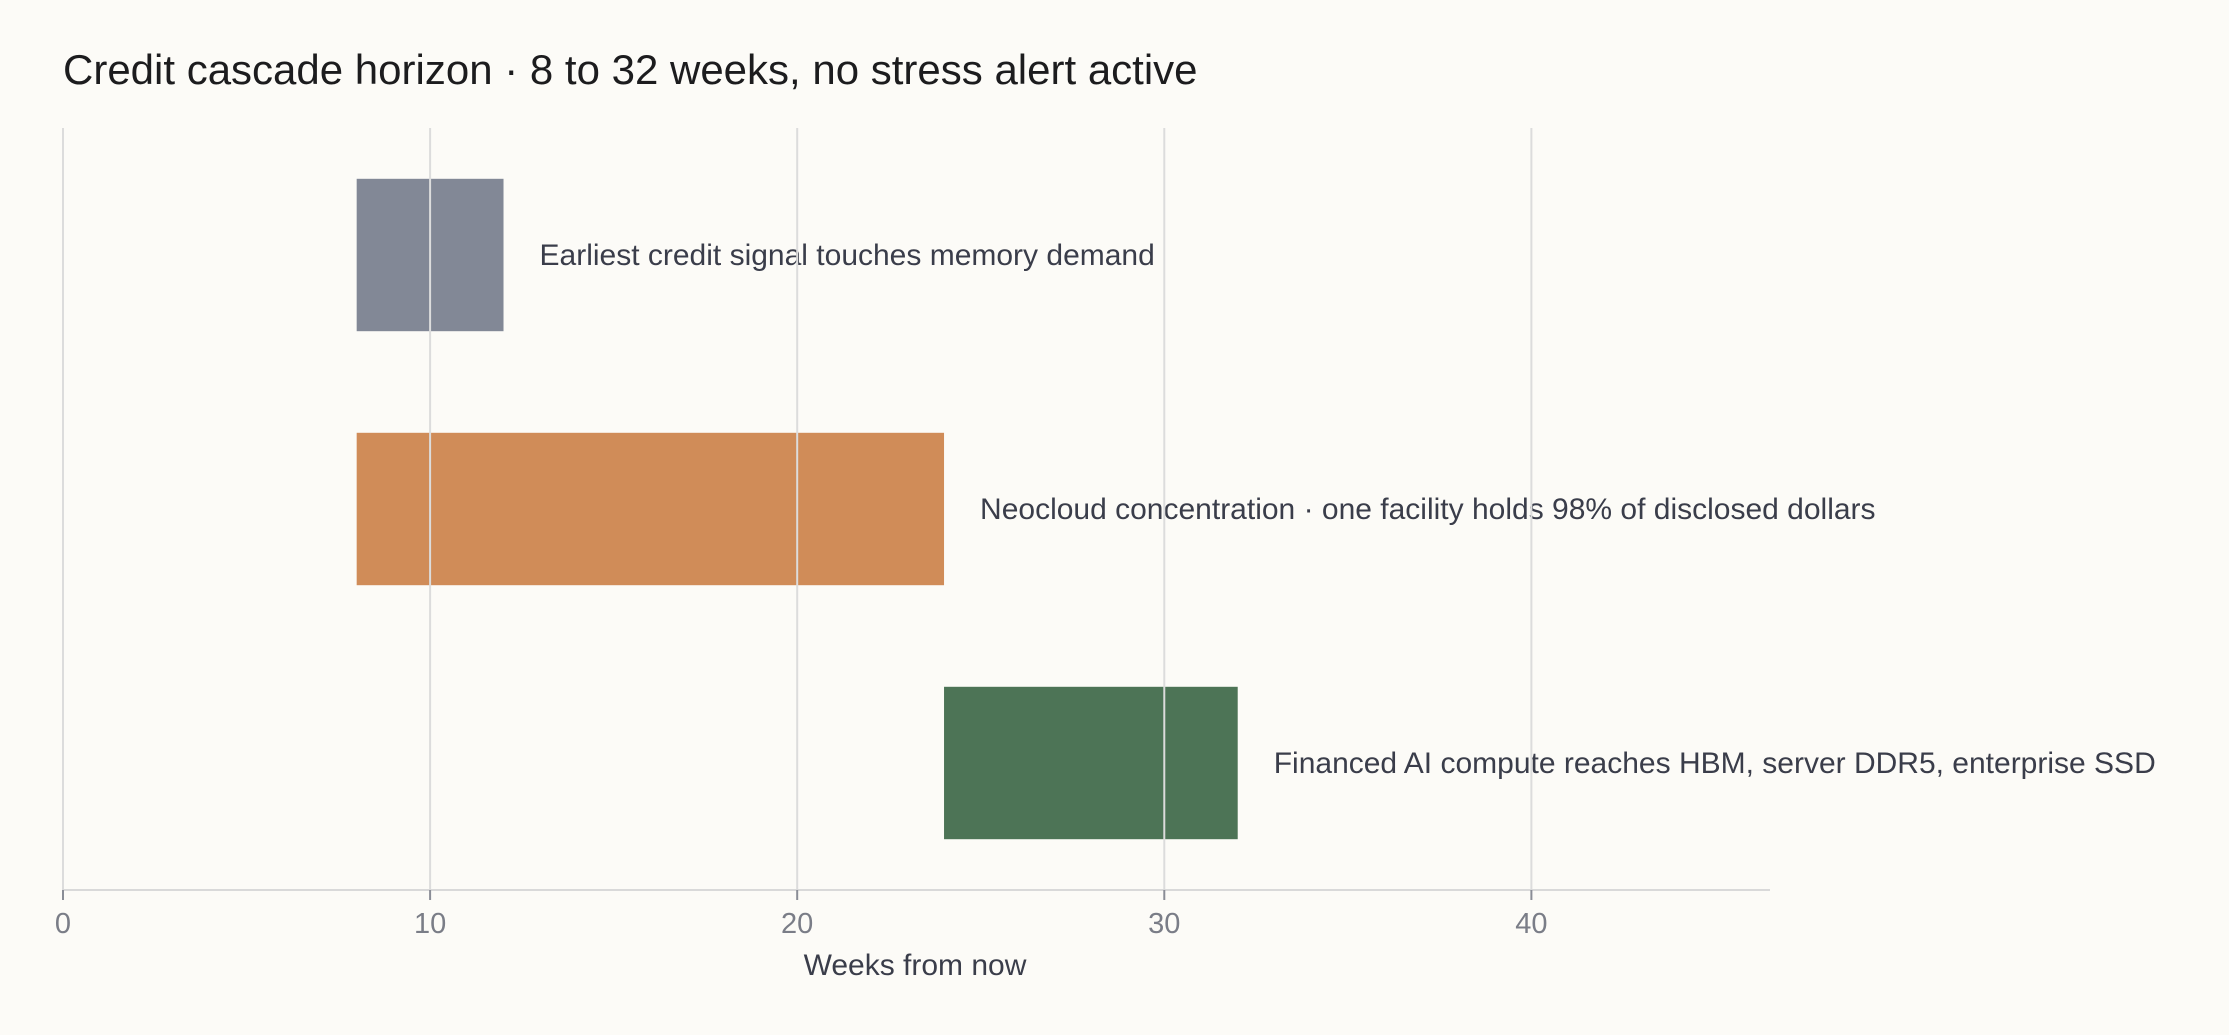 This screenshot has height=1035, width=2229. Describe the element at coordinates (1164, 924) in the screenshot. I see `x-tick-label-3: 30` at that location.